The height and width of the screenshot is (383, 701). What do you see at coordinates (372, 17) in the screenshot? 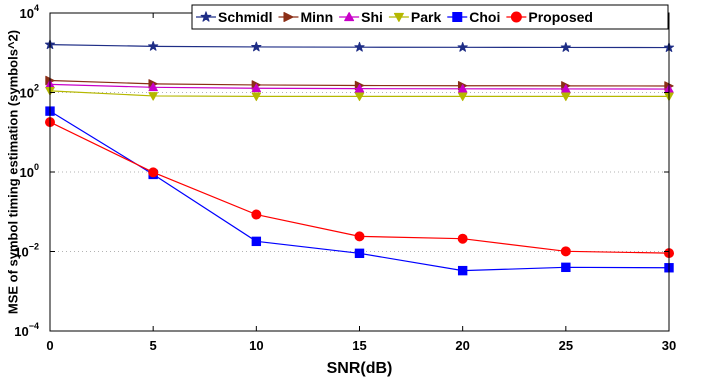
I see `legend-label: Shi` at bounding box center [372, 17].